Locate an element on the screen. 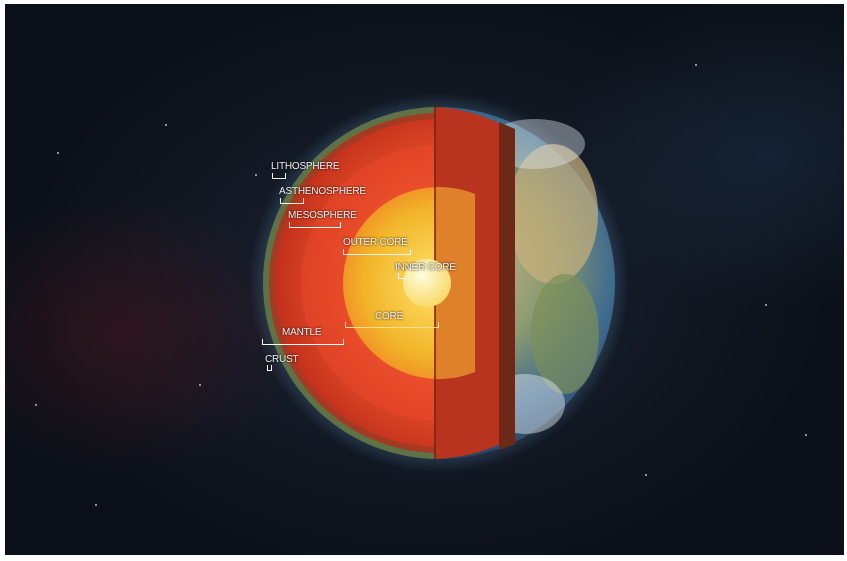  inner-core-bracket is located at coordinates (404, 276).